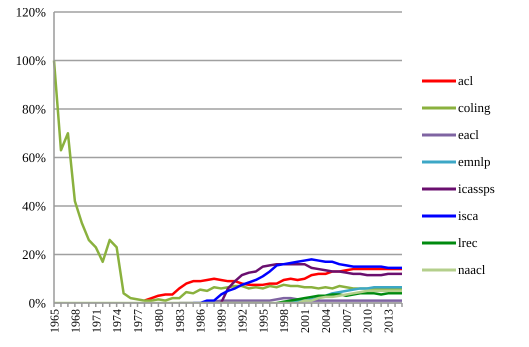 This screenshot has width=529, height=347. What do you see at coordinates (466, 81) in the screenshot?
I see `legend-label: acl` at bounding box center [466, 81].